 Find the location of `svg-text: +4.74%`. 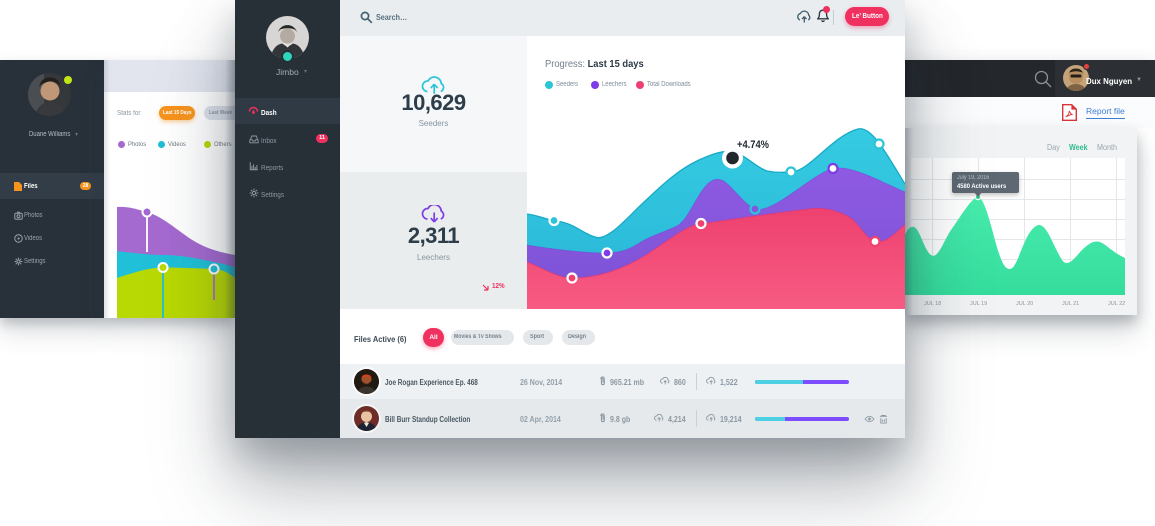

svg-text: +4.74% is located at coordinates (753, 145).